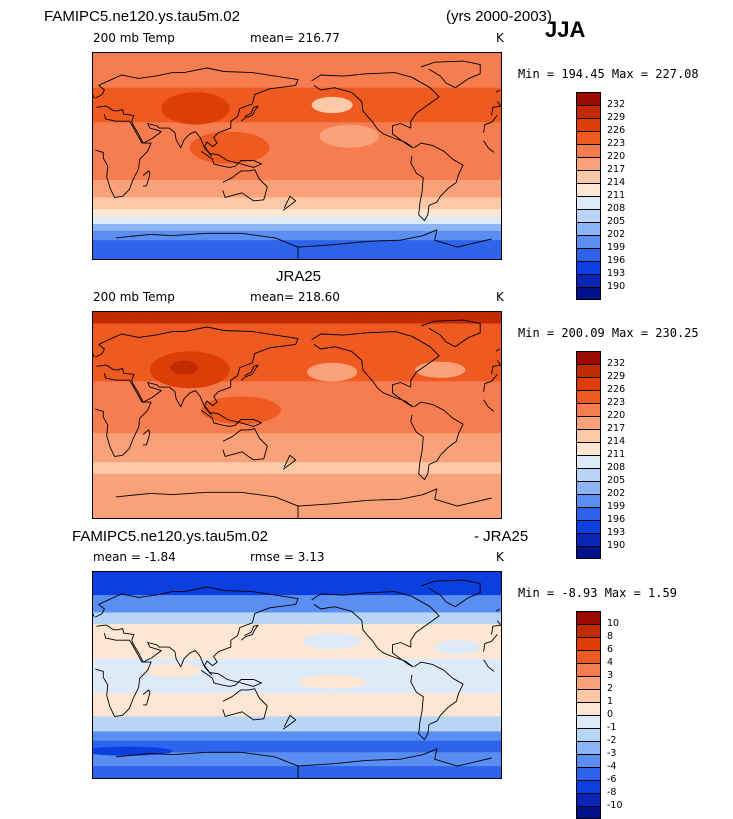  What do you see at coordinates (597, 593) in the screenshot?
I see `panel3-minmax: Min = -8.93 Max = 1.59` at bounding box center [597, 593].